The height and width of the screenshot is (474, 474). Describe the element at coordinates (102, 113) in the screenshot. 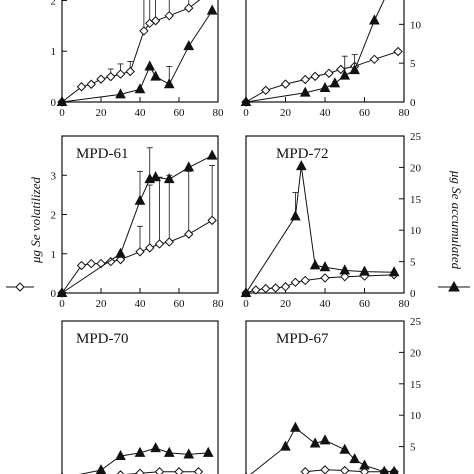

I see `x-tick-label-top-left-1: 20` at that location.